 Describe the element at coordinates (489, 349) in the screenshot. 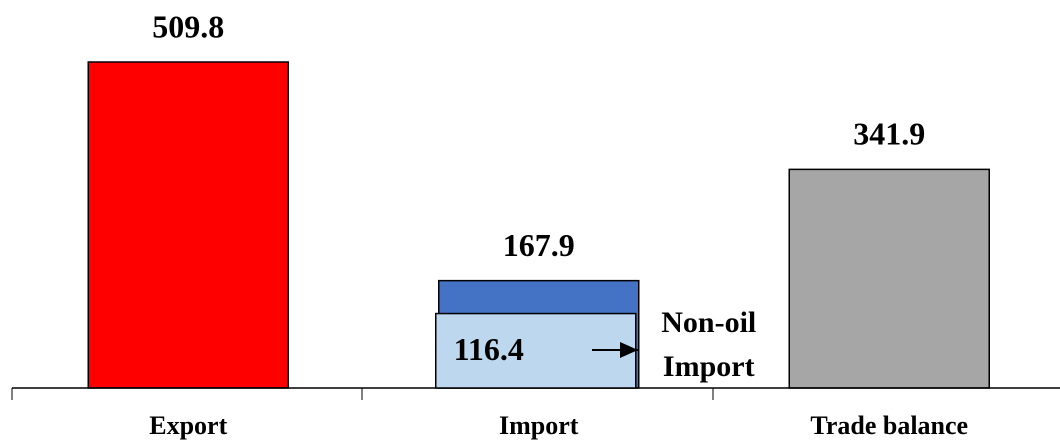

I see `overlay-value-label: 116.4` at that location.